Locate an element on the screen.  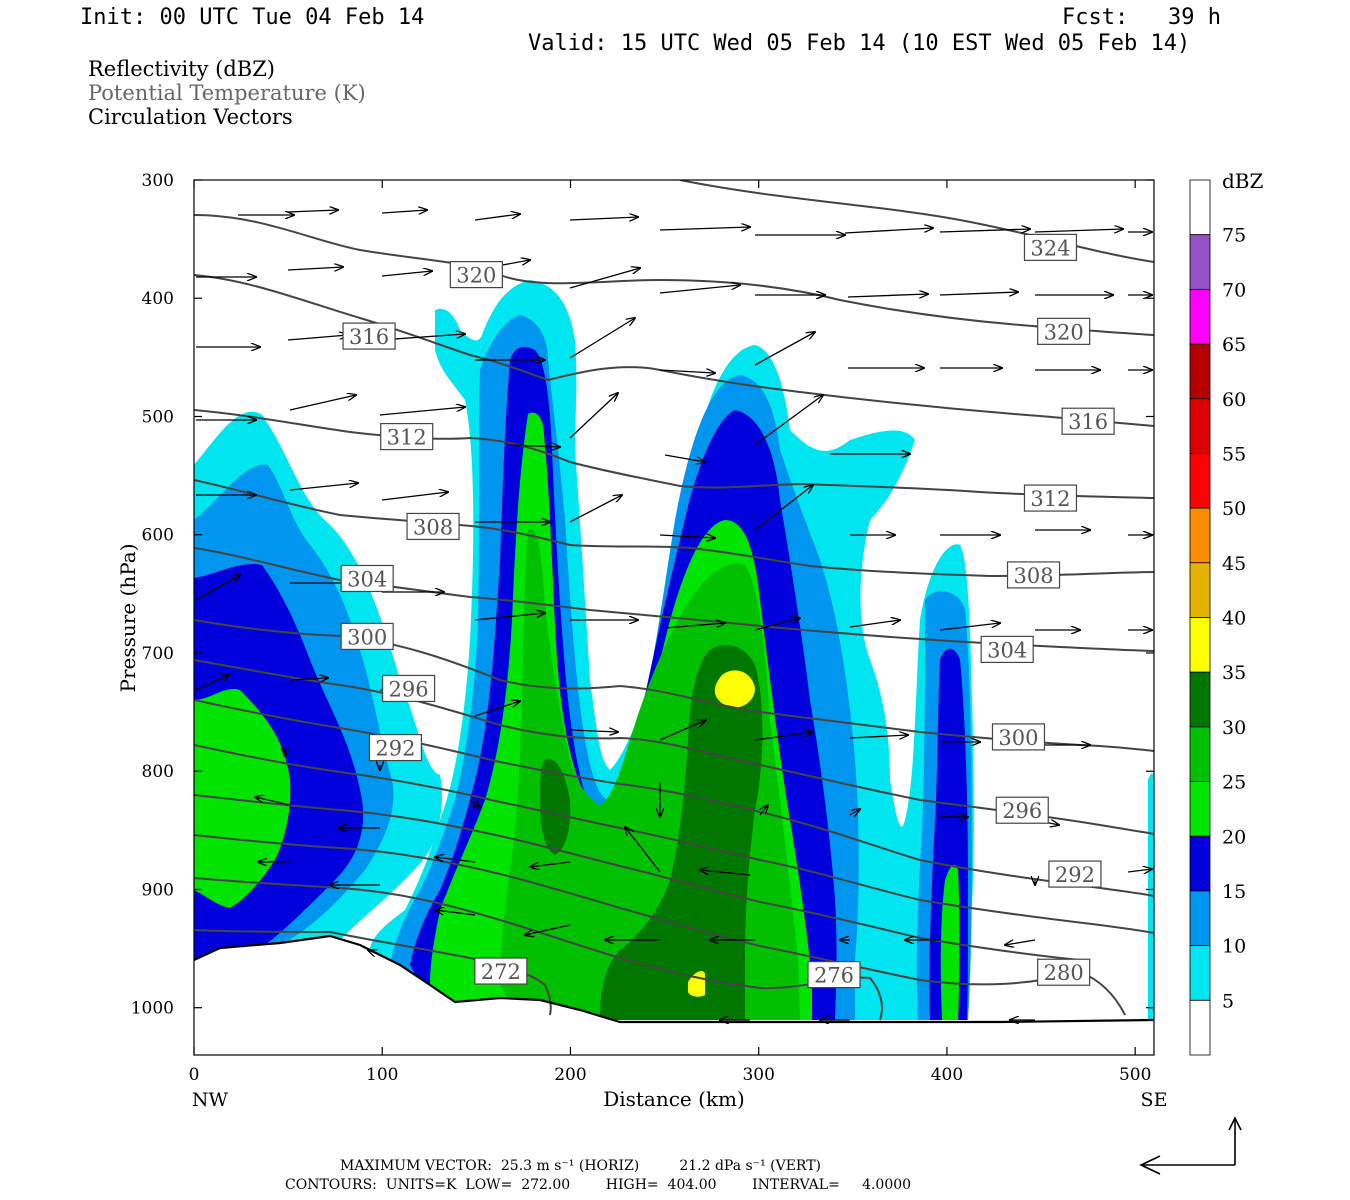
x-tick-label: 500 is located at coordinates (1135, 1075).